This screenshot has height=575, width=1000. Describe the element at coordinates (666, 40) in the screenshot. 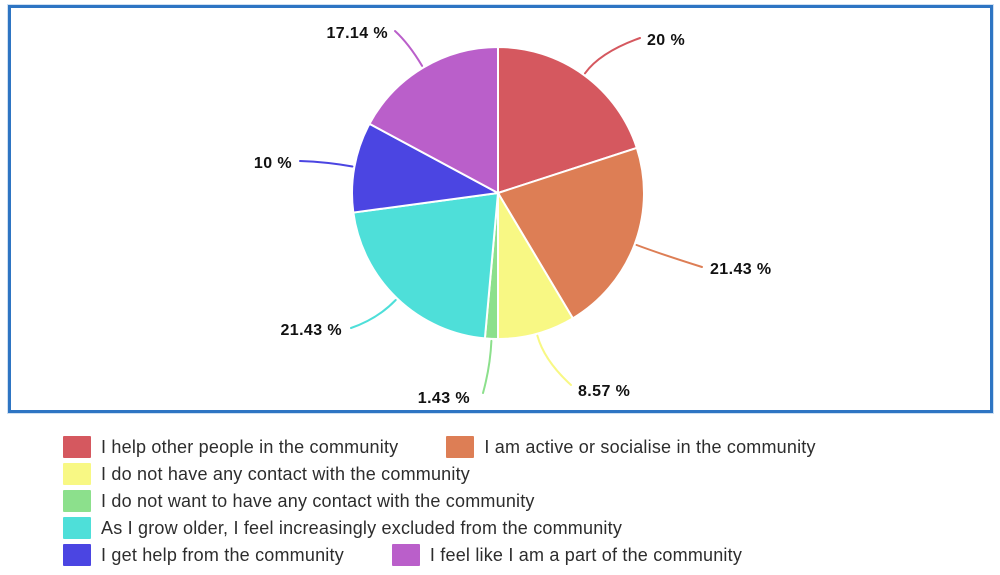

I see `percent-label: 20 %` at that location.